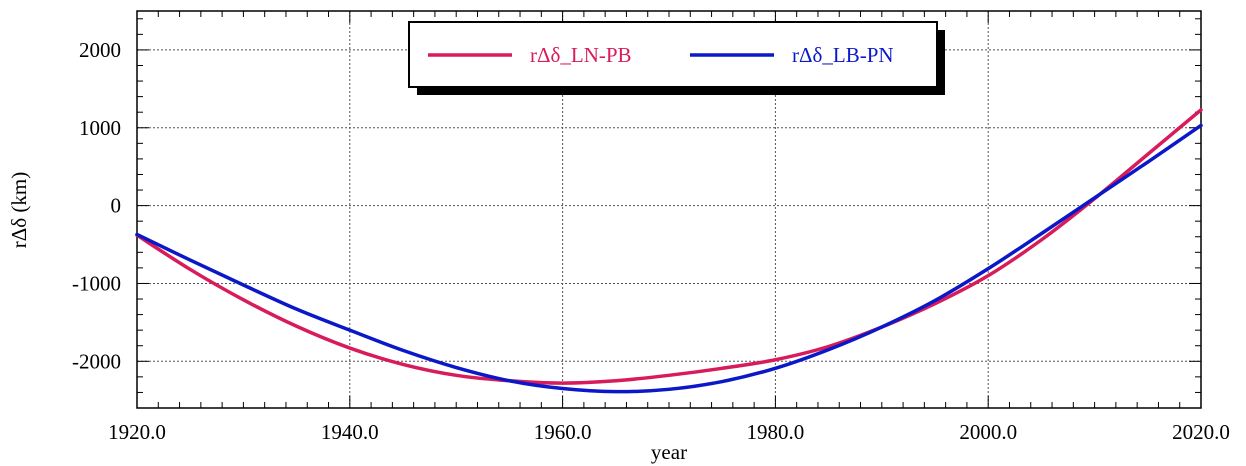 This screenshot has height=466, width=1246. What do you see at coordinates (669, 452) in the screenshot?
I see `x-axis-label: year` at bounding box center [669, 452].